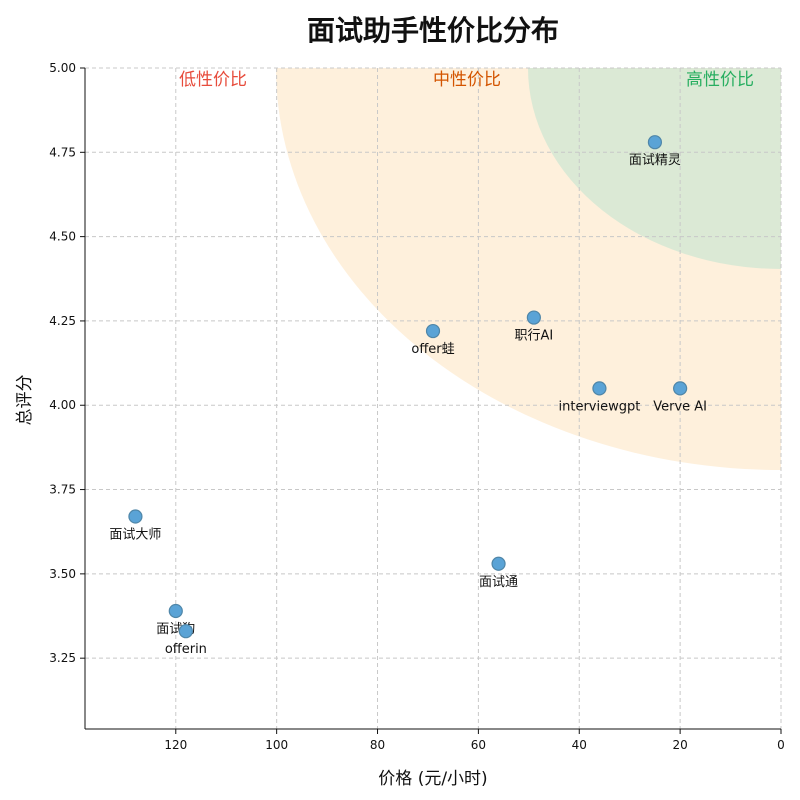  Describe the element at coordinates (135, 535) in the screenshot. I see `data-point-label: 面试大师` at that location.